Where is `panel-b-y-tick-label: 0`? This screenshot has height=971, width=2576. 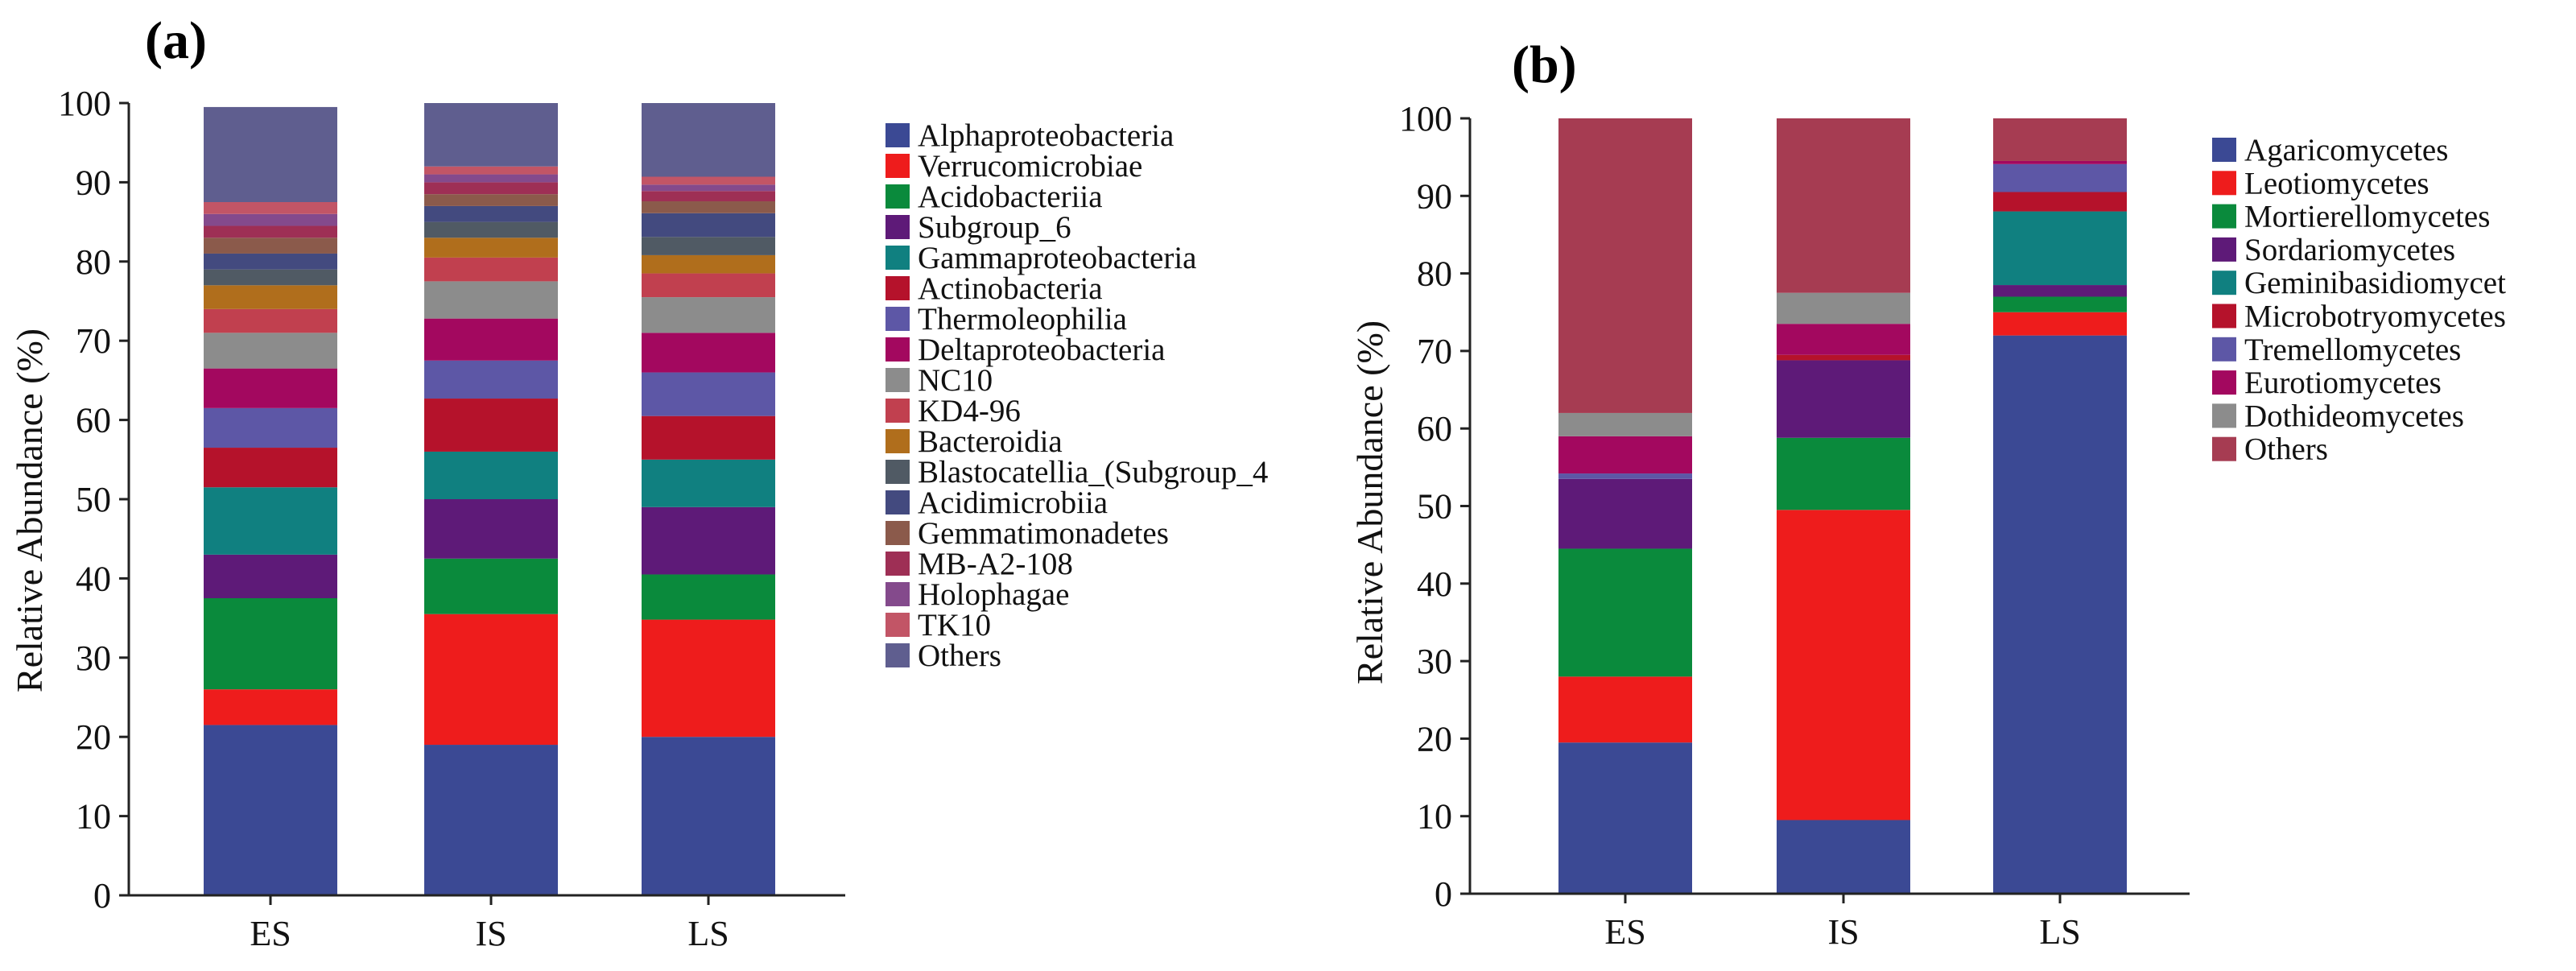 panel-b-y-tick-label: 0 is located at coordinates (1443, 894).